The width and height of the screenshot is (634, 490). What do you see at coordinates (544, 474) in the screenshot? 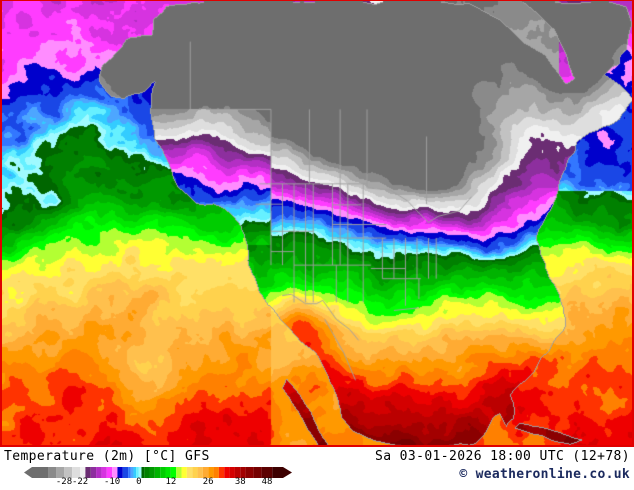
I see `copyright-label: © weatheronline.co.uk` at bounding box center [544, 474].